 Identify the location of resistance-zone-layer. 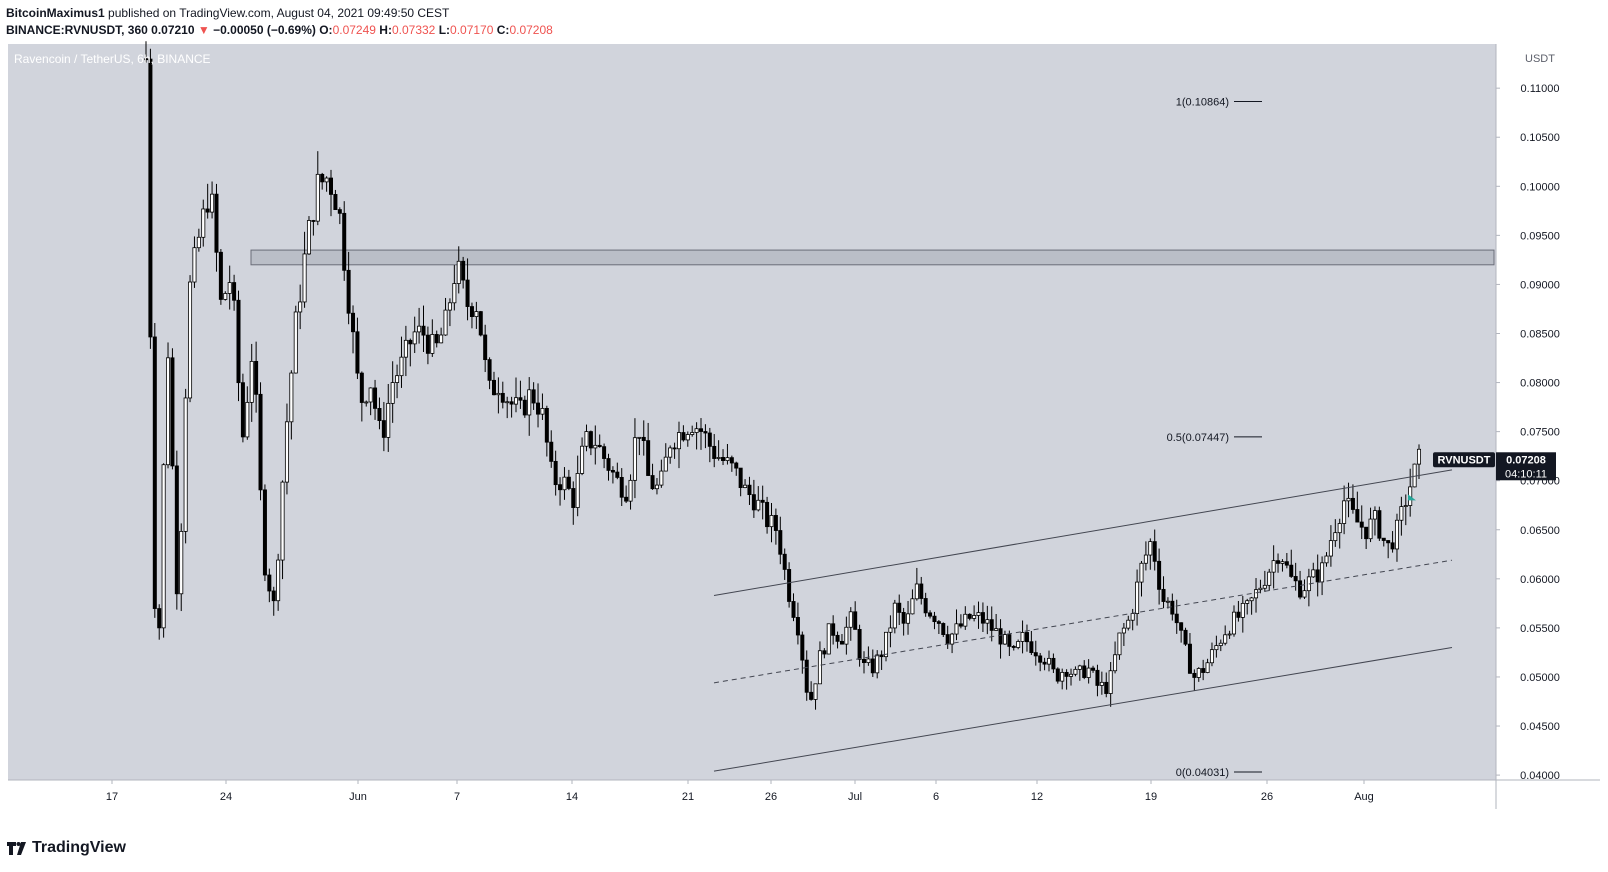
(872, 257).